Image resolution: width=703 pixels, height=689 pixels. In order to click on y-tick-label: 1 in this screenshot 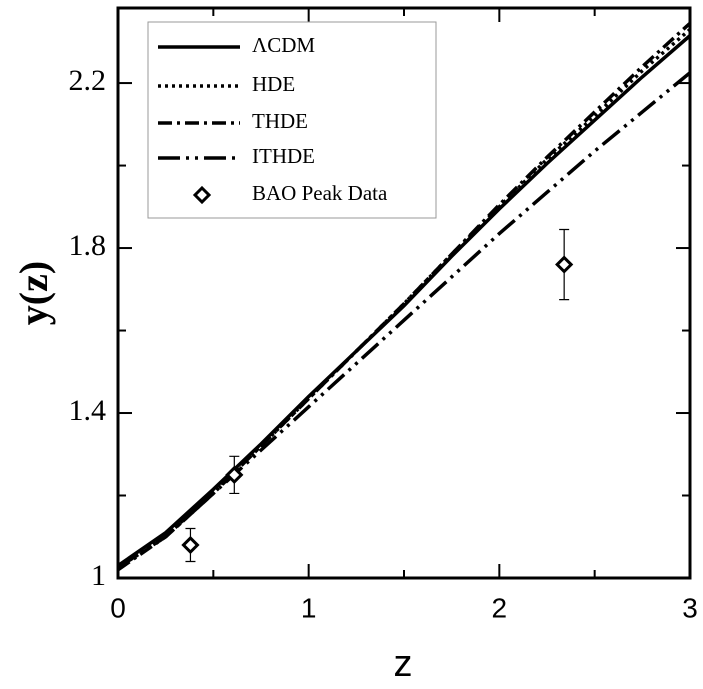, I will do `click(98, 575)`.